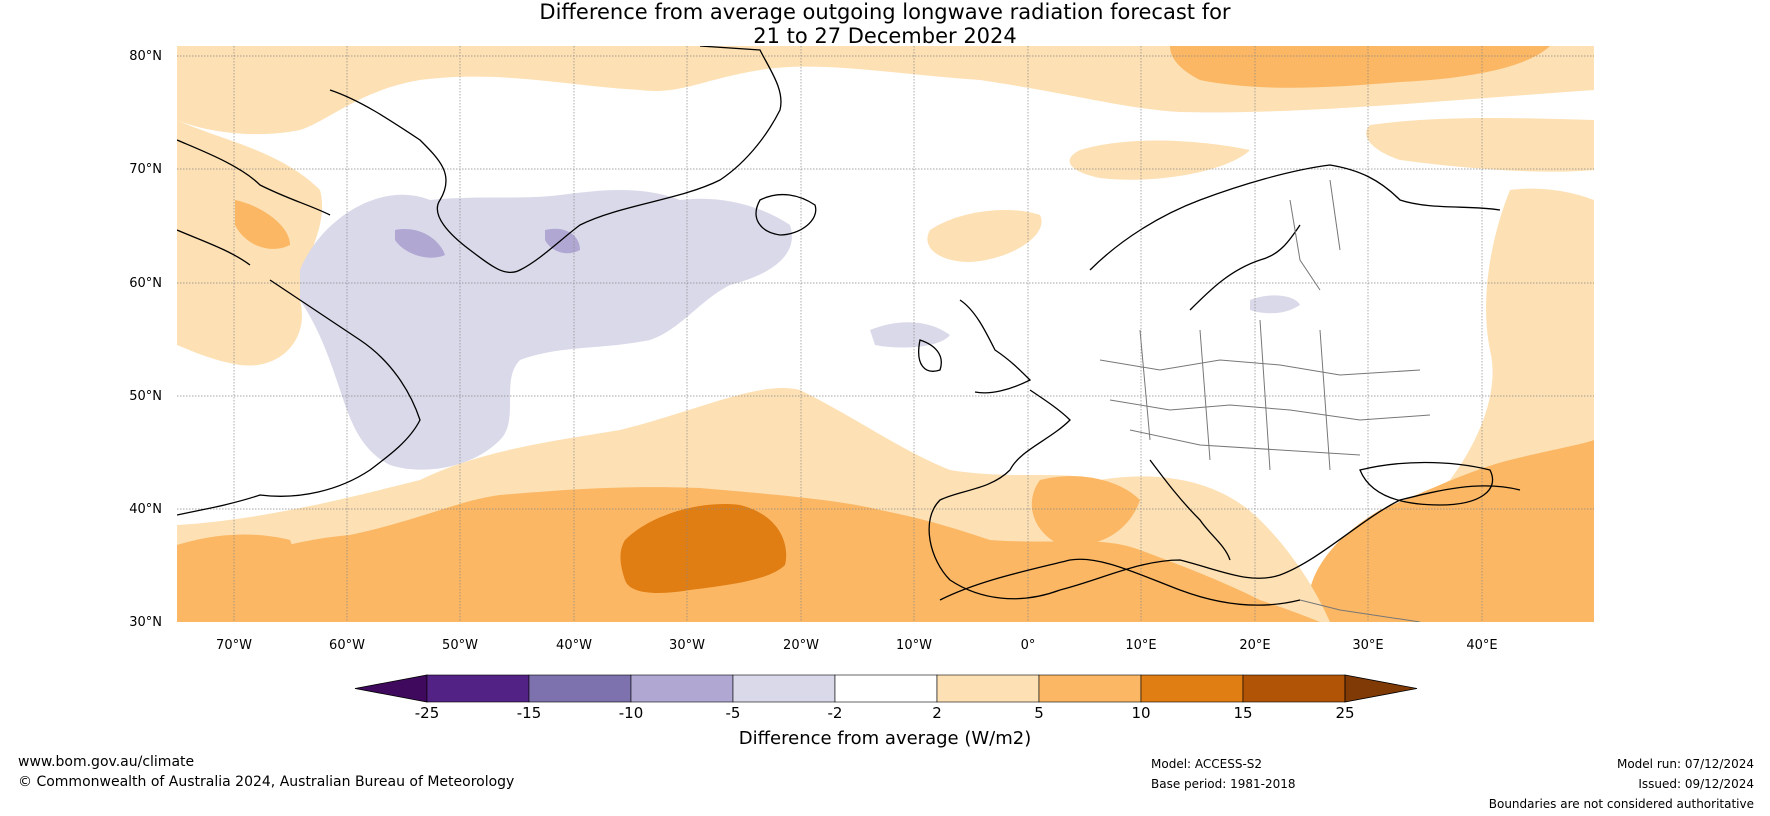 The image size is (1770, 816). What do you see at coordinates (999, 494) in the screenshot?
I see `coastline-europe-west` at bounding box center [999, 494].